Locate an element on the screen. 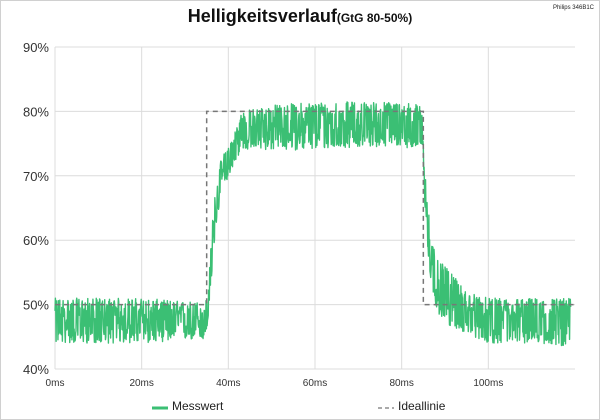 This screenshot has width=600, height=420. x-tick-label: 40ms is located at coordinates (228, 383).